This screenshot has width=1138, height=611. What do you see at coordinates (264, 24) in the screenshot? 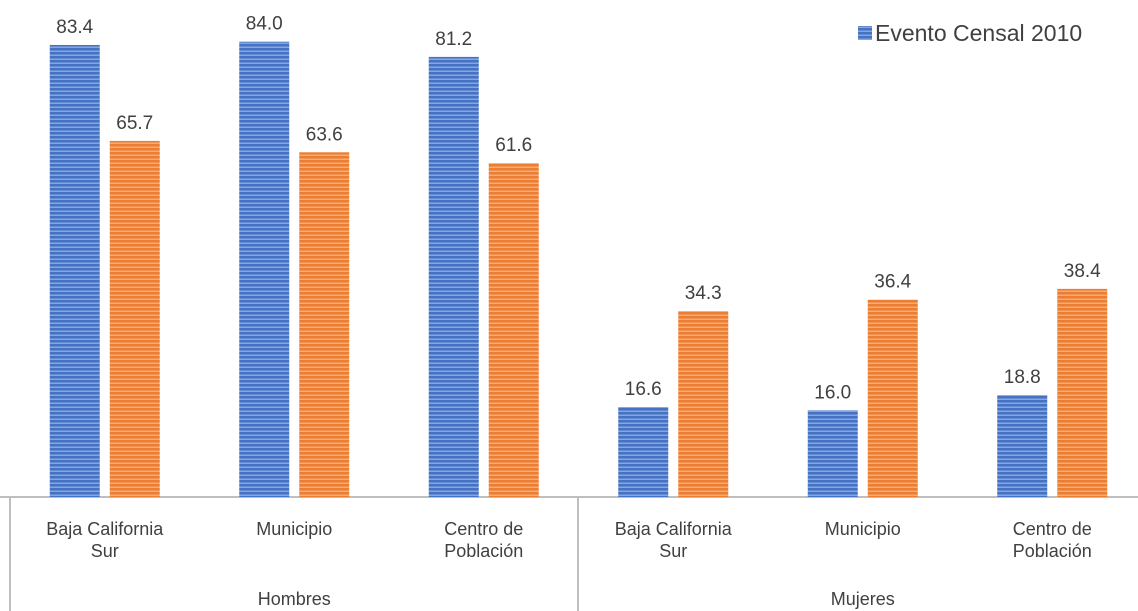
I see `value-label: 84.0` at bounding box center [264, 24].